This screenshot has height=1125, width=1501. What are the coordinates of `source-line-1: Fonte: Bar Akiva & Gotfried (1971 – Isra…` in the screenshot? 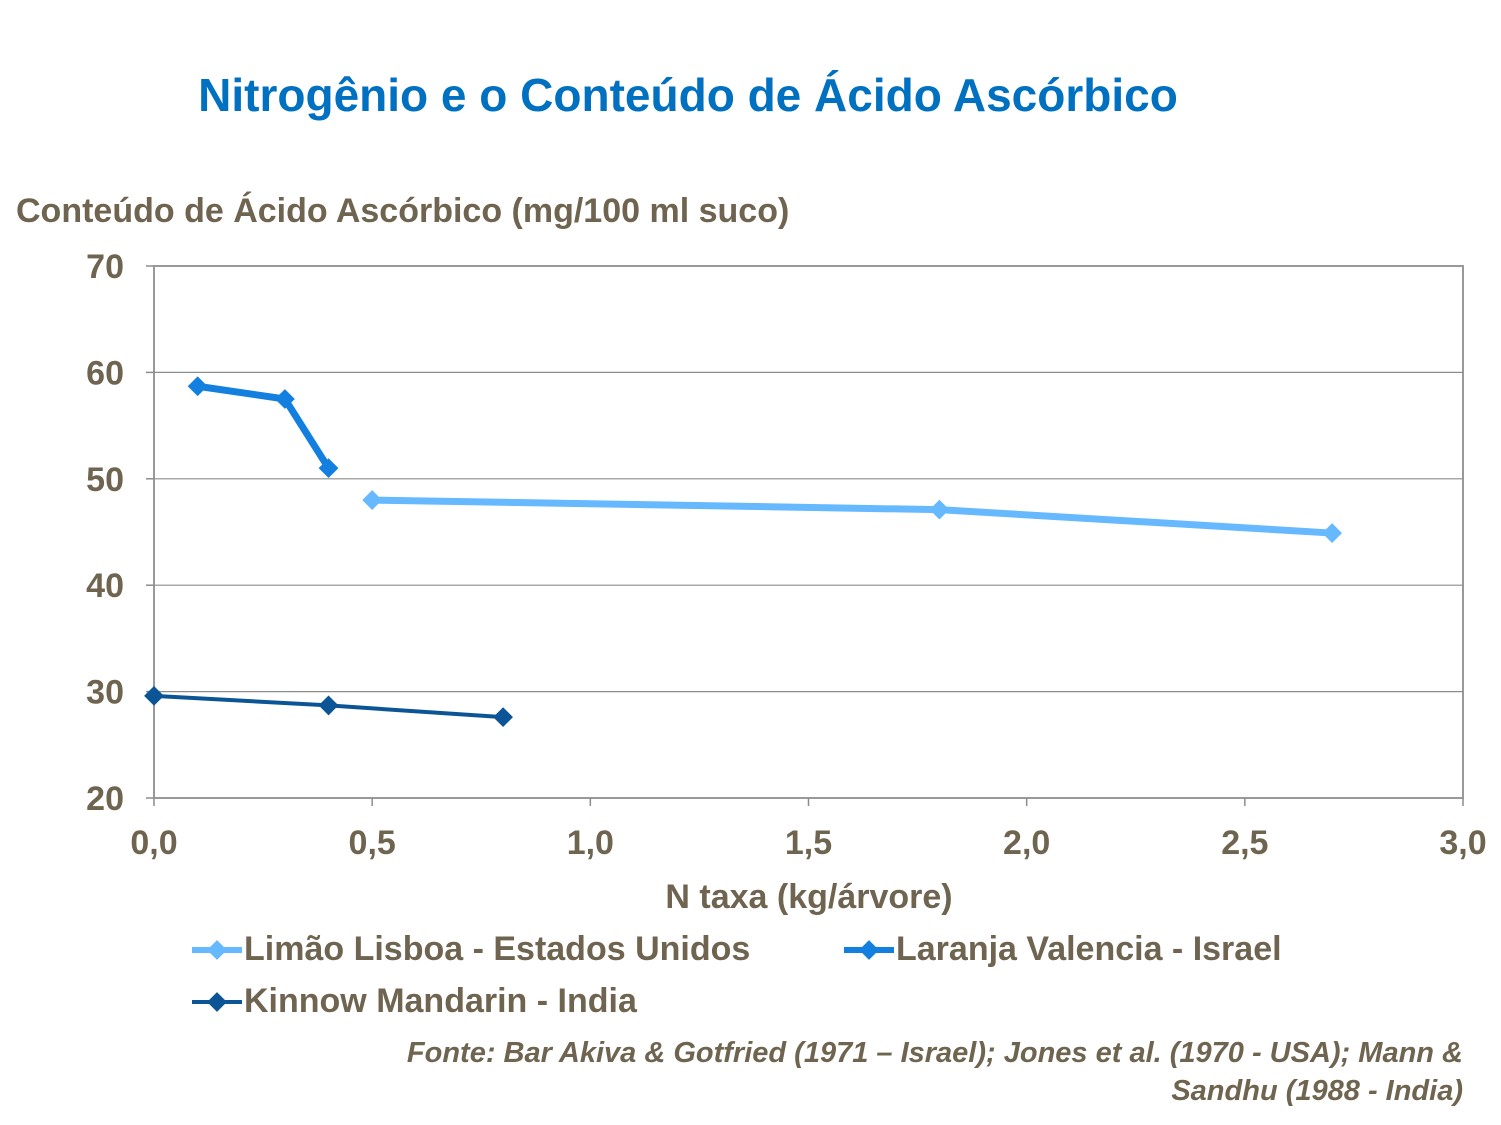 It's located at (934, 1053).